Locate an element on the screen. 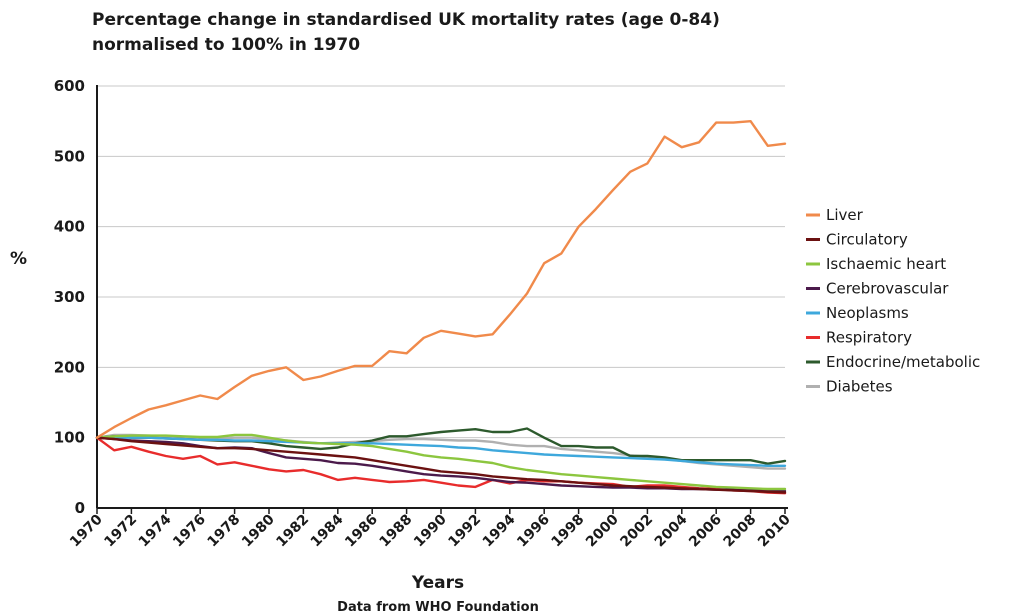 Image resolution: width=1018 pixels, height=616 pixels. series-line-respiratory is located at coordinates (441, 465).